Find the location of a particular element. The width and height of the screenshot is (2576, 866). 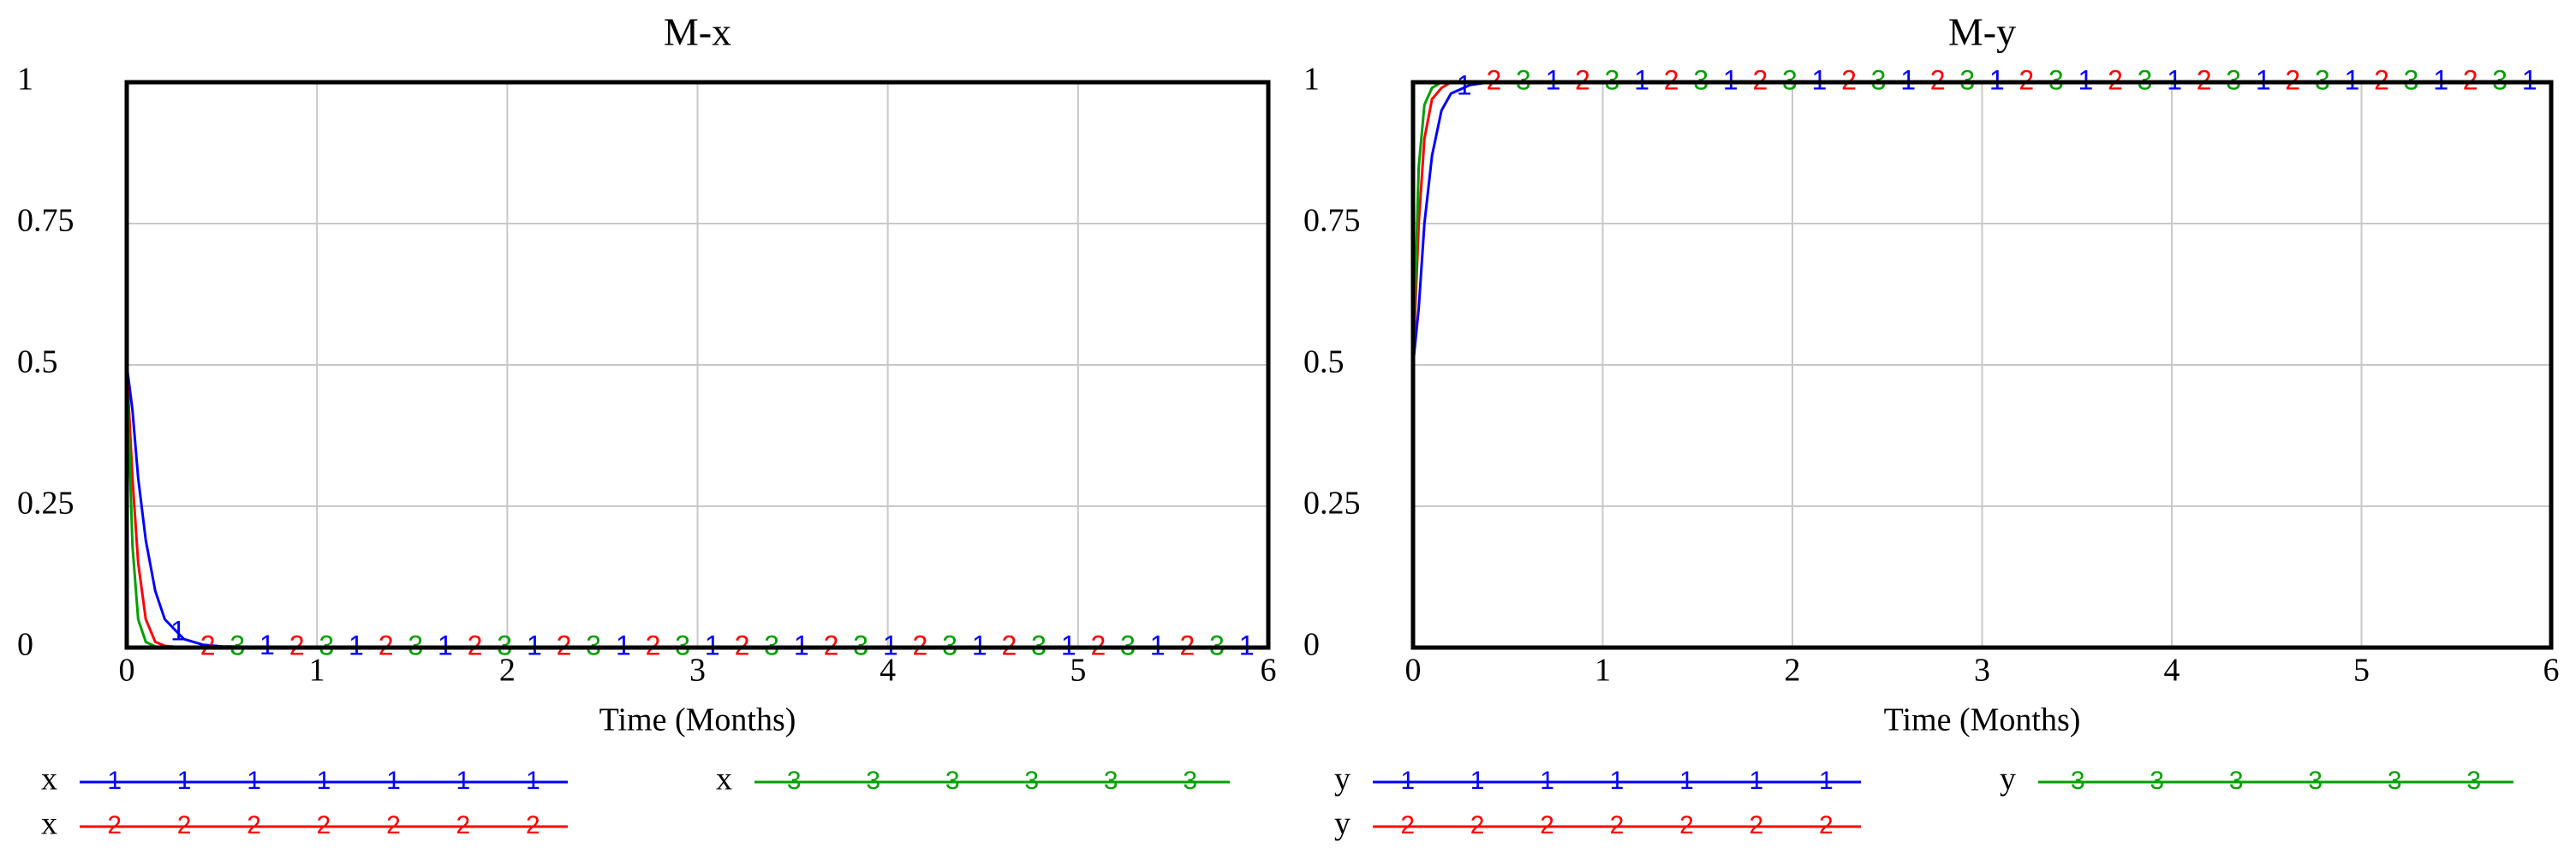

x-tick-label: 5 is located at coordinates (2361, 671).